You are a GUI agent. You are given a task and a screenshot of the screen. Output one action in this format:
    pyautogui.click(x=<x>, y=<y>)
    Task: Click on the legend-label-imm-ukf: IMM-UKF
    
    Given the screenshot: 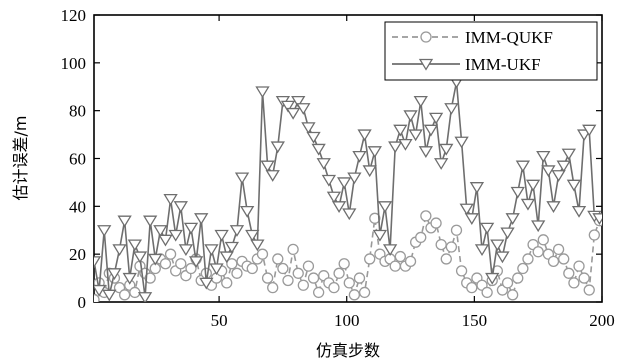 What is the action you would take?
    pyautogui.click(x=503, y=64)
    